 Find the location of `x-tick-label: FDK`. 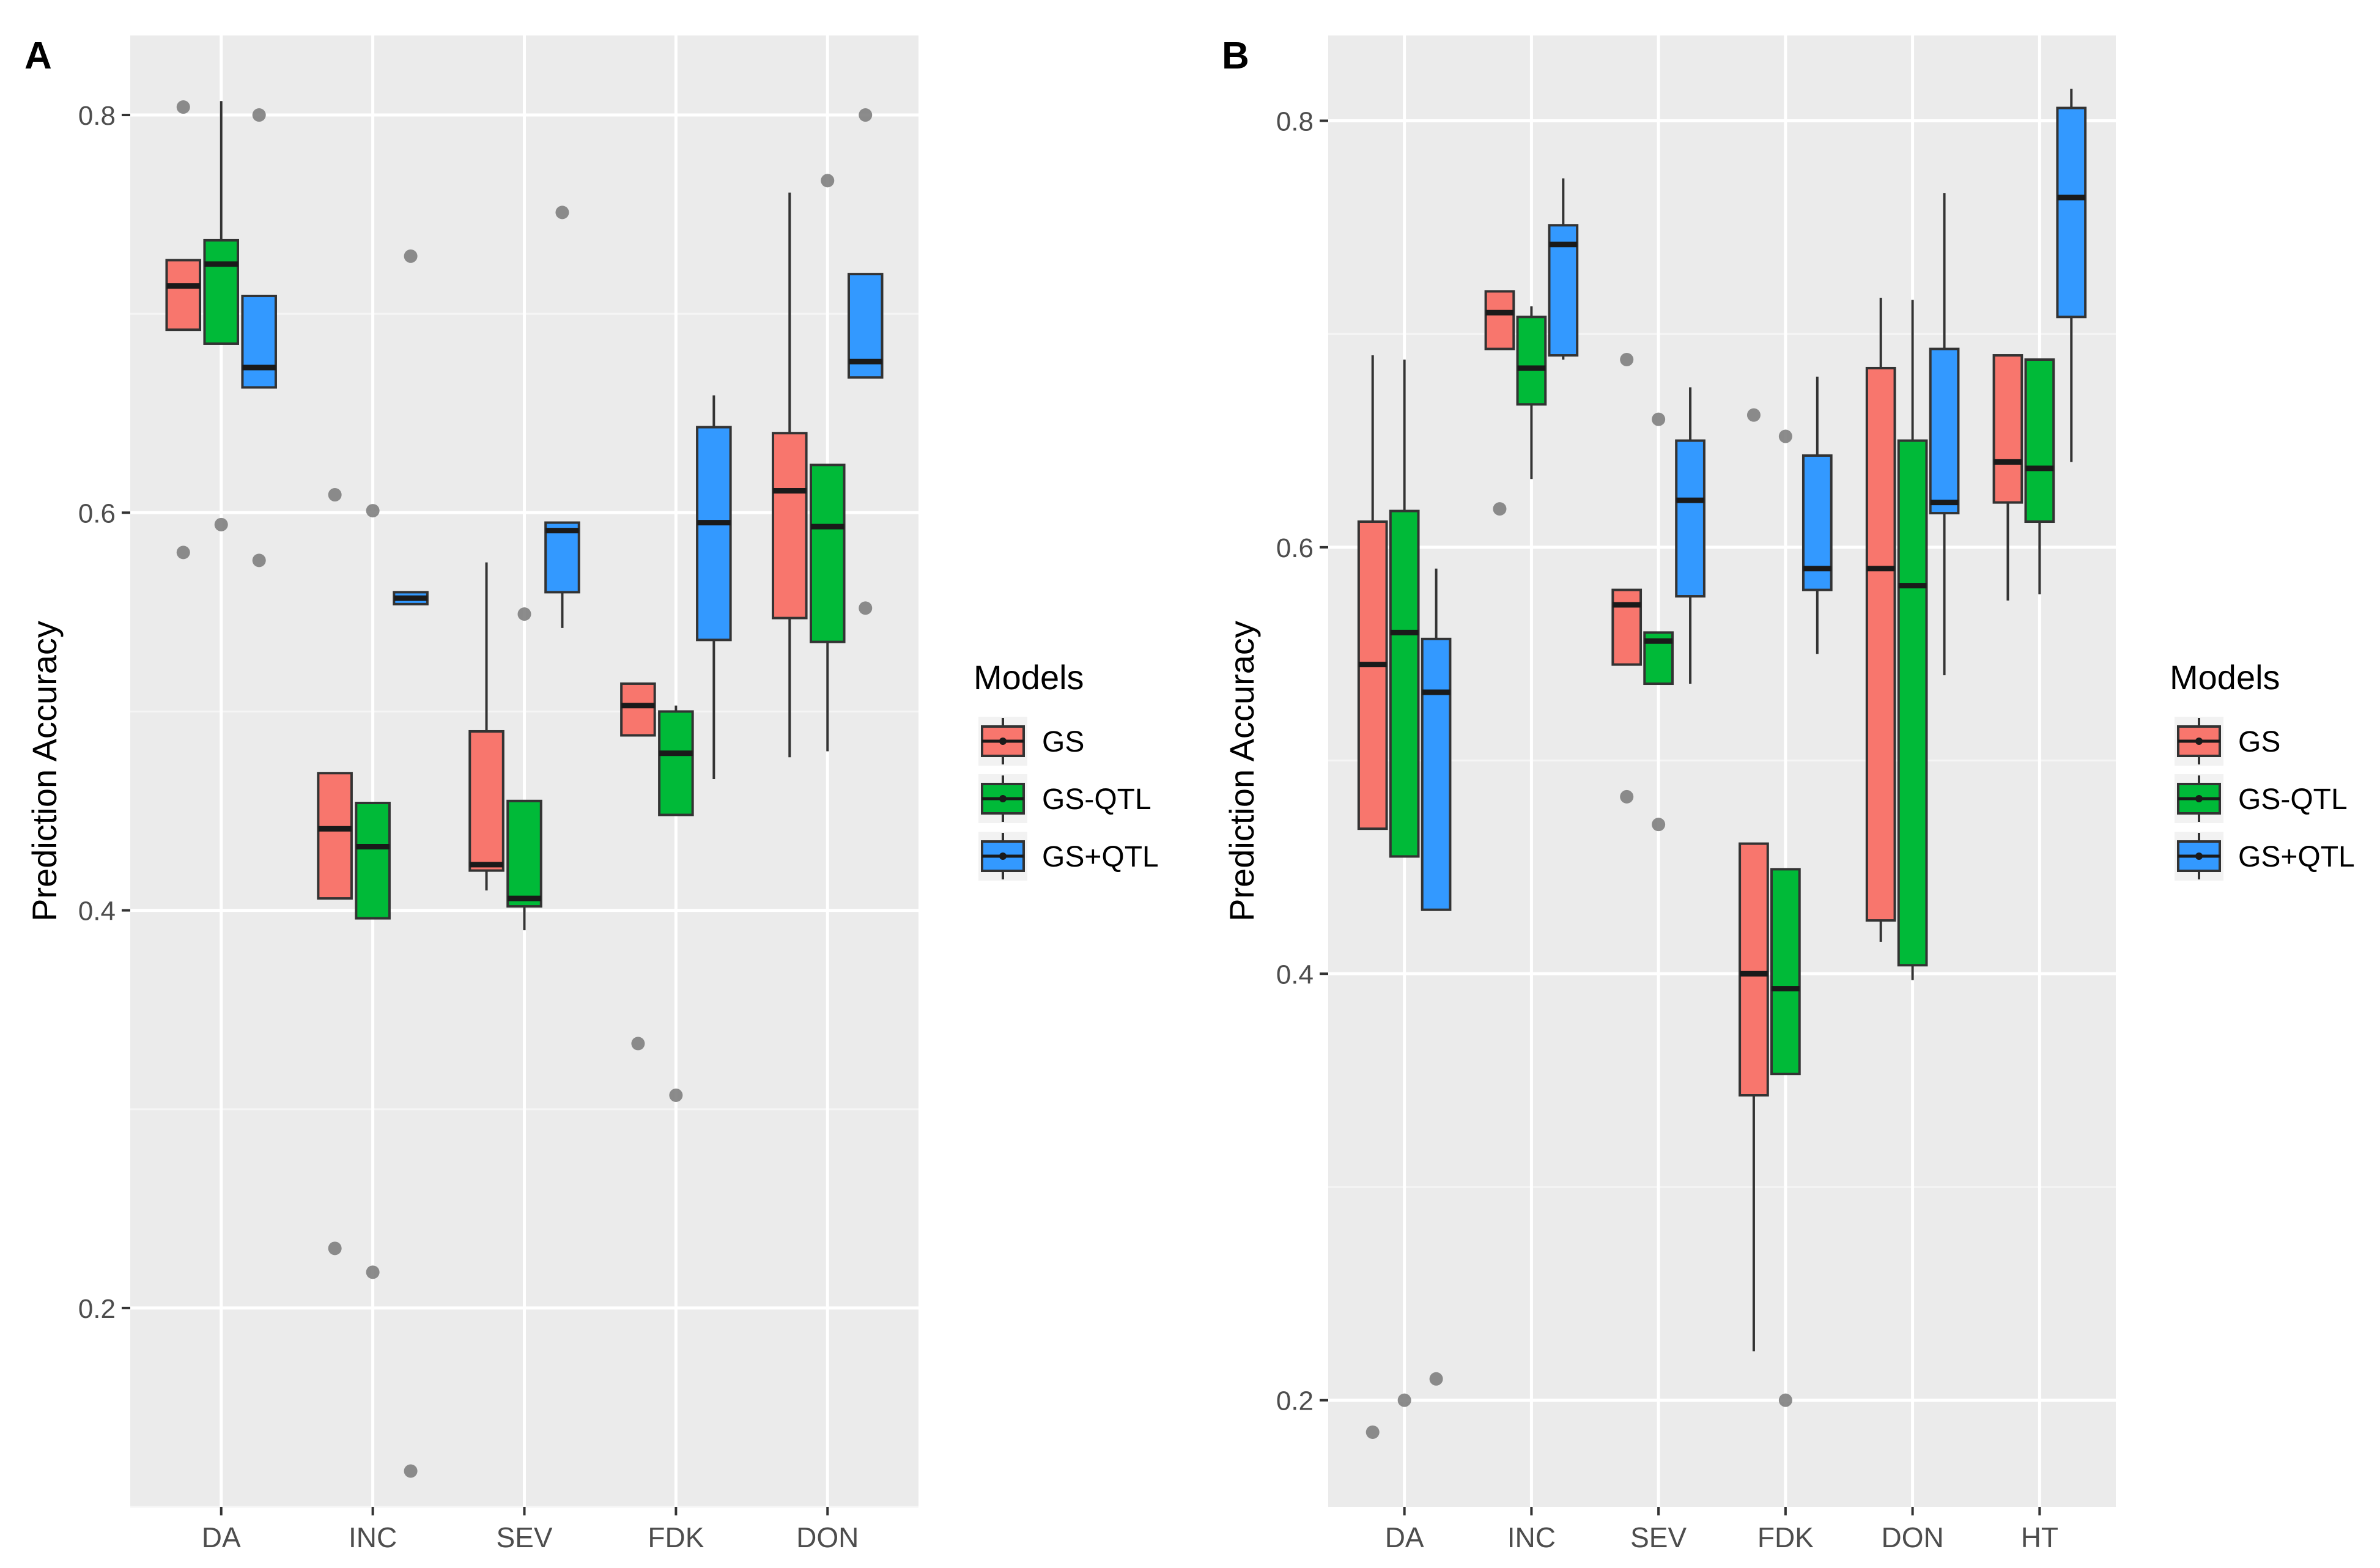

x-tick-label: FDK is located at coordinates (676, 1537).